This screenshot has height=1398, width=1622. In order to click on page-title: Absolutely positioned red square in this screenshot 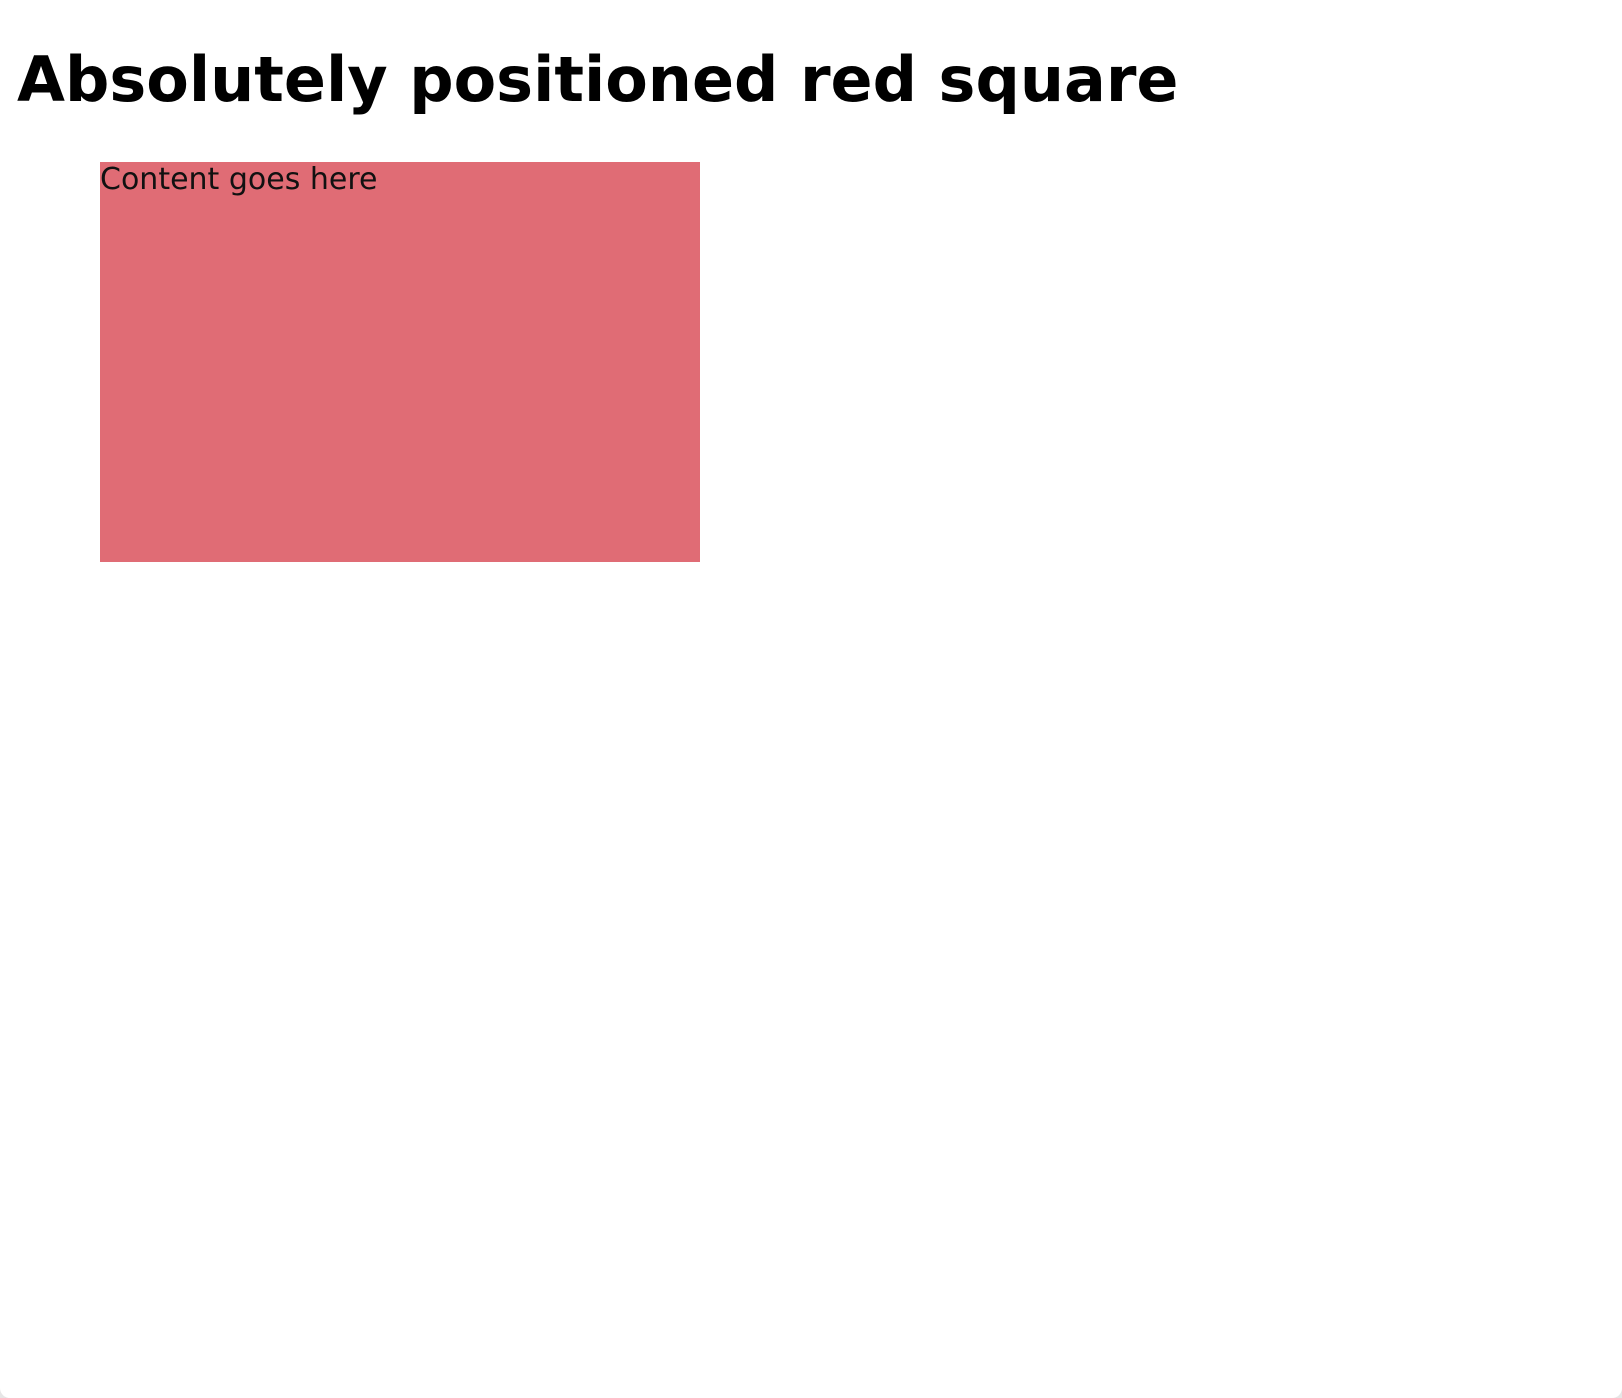, I will do `click(598, 79)`.